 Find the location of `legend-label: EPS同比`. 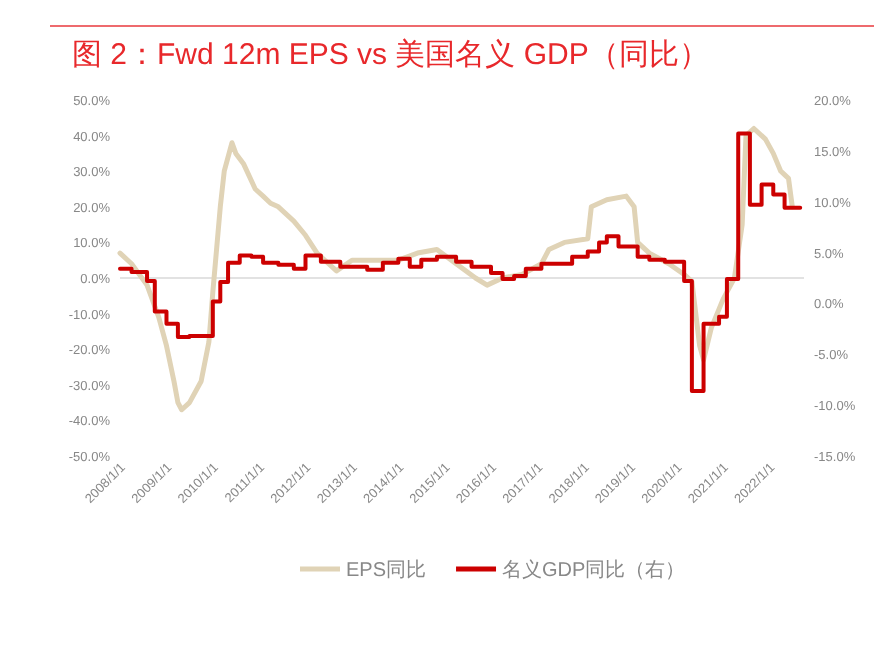

legend-label: EPS同比 is located at coordinates (386, 570).